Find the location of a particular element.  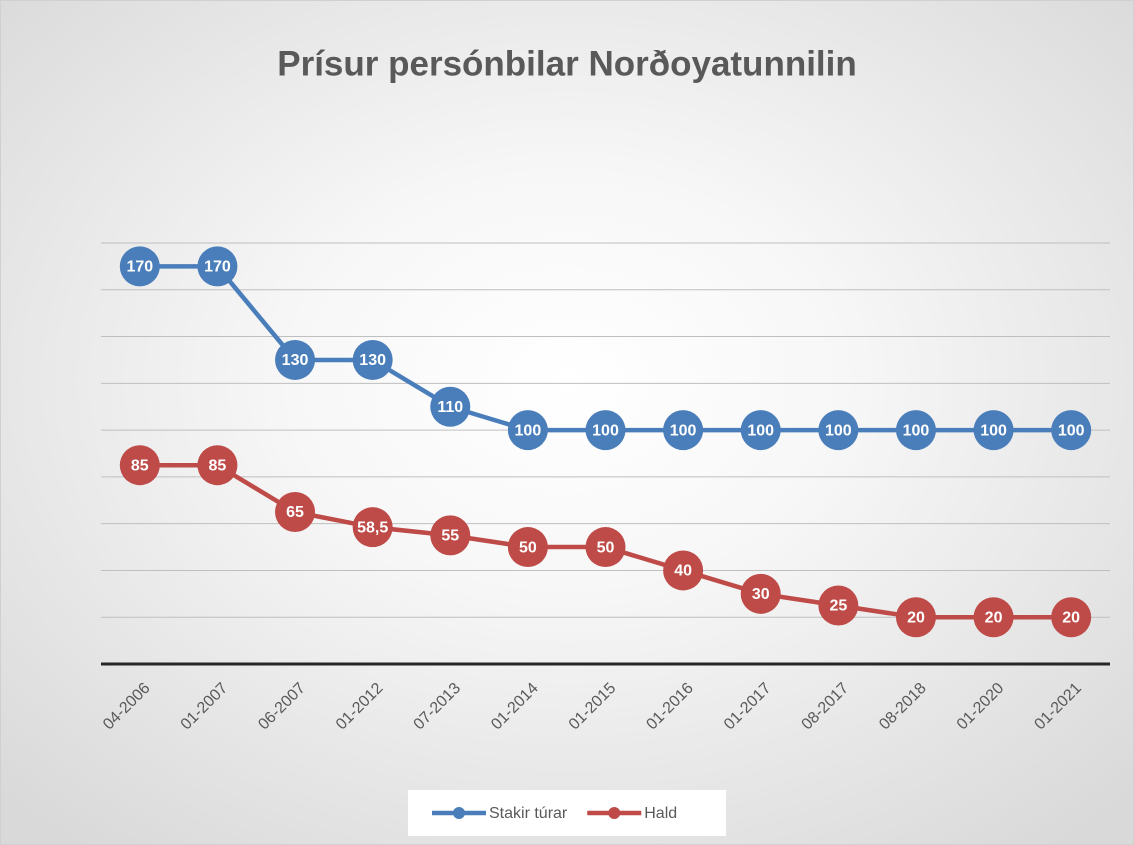

data-label: 30 is located at coordinates (761, 594).